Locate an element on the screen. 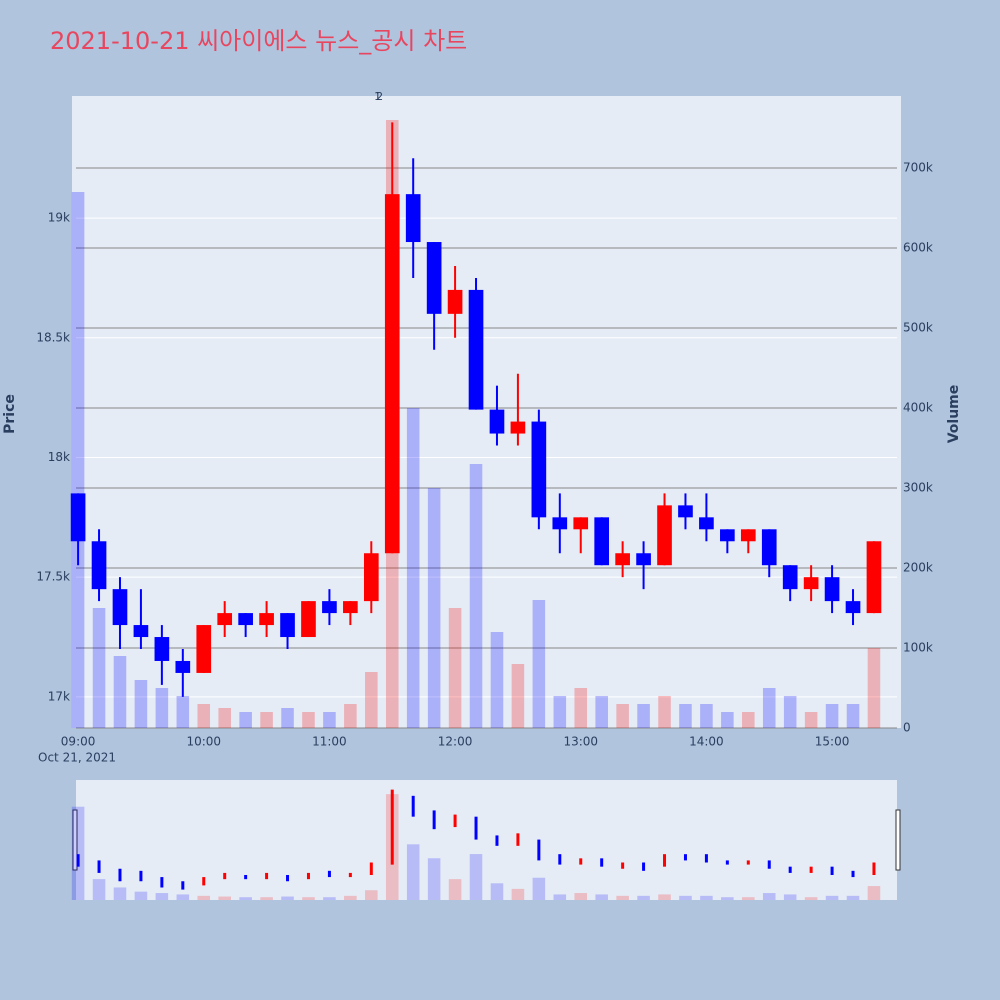  y2-axis-title: Volume is located at coordinates (954, 414).